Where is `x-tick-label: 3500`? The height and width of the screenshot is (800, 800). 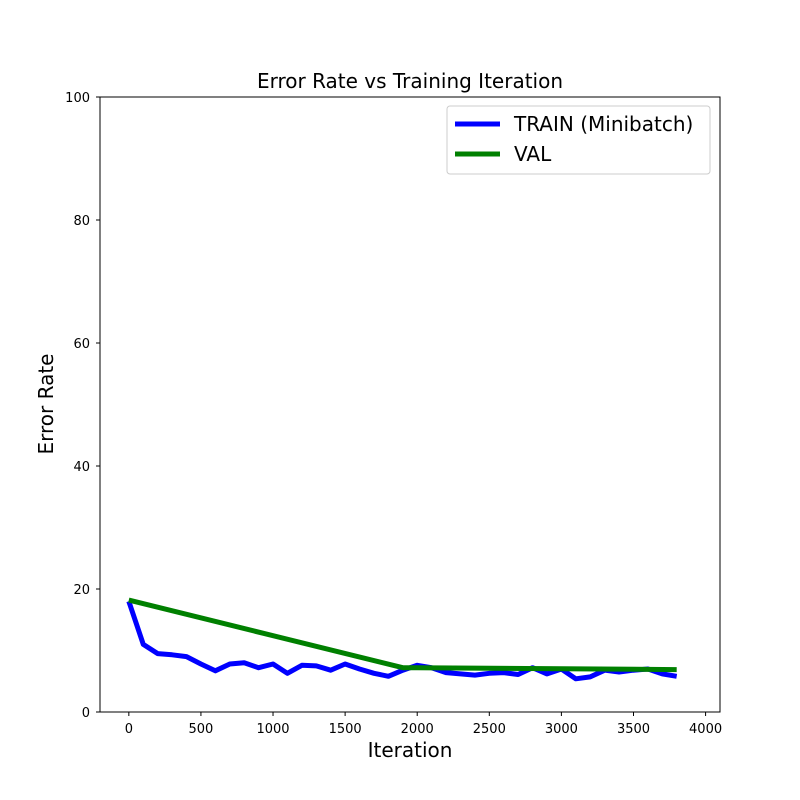
x-tick-label: 3500 is located at coordinates (633, 729).